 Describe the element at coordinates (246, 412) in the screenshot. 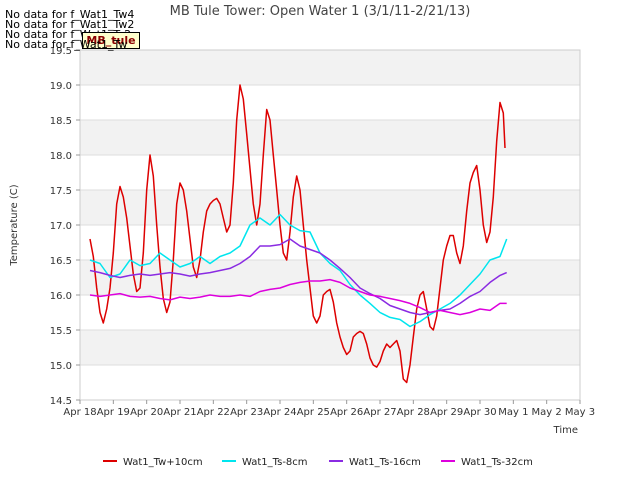

I see `x-tick-label: Apr 23` at that location.